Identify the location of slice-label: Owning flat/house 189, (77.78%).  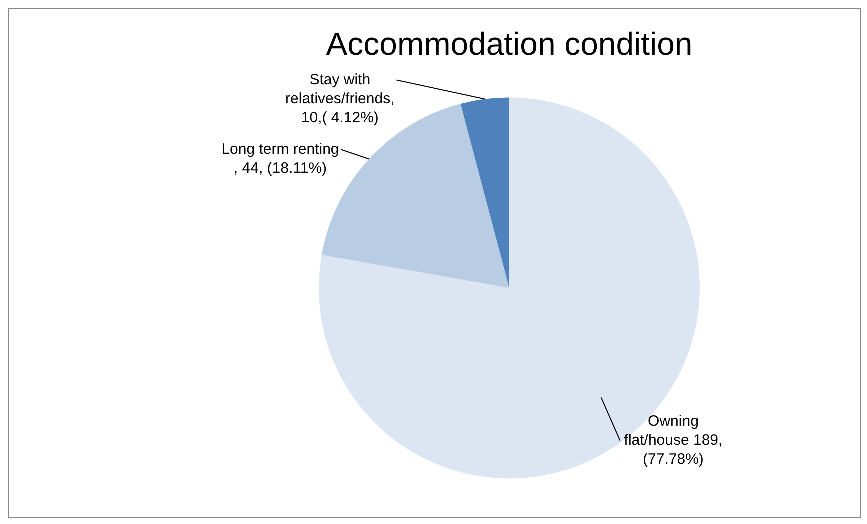
(673, 440).